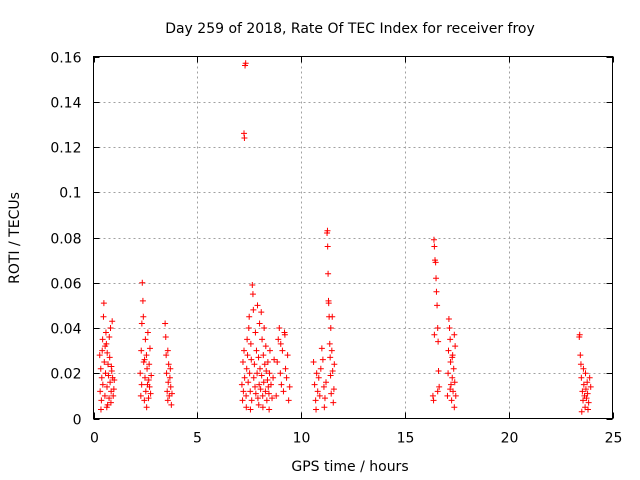 This screenshot has width=640, height=480. What do you see at coordinates (356, 439) in the screenshot?
I see `x-tick-labels: 0 5 10 15 20 25` at bounding box center [356, 439].